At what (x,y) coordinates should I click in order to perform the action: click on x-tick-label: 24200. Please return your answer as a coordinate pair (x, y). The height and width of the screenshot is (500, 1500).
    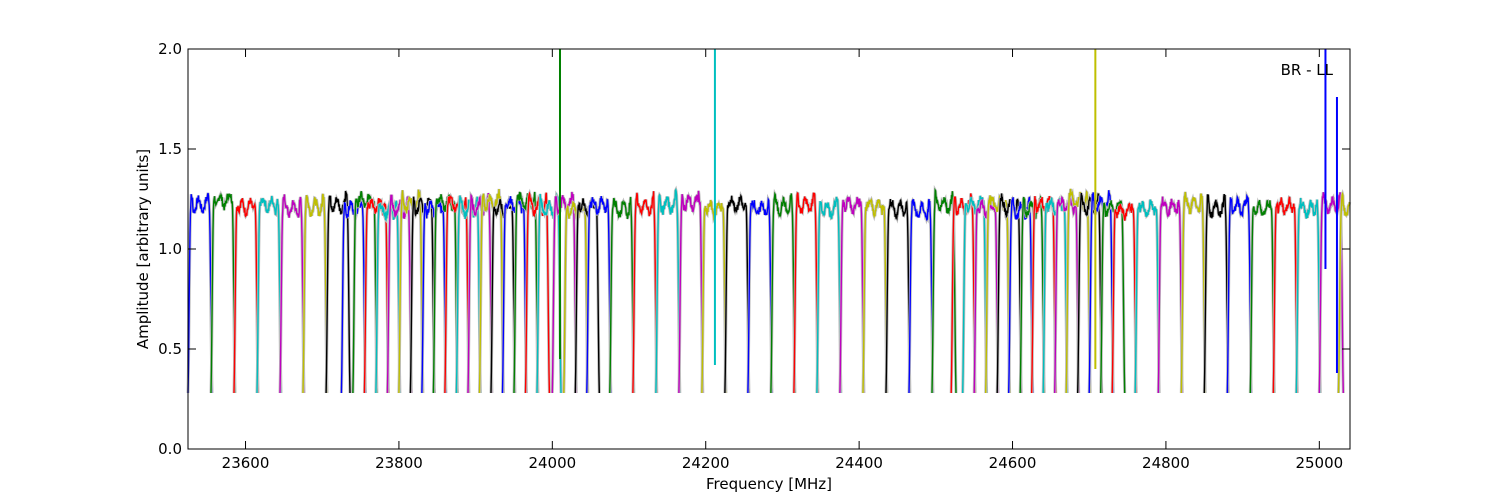
    Looking at the image, I should click on (706, 463).